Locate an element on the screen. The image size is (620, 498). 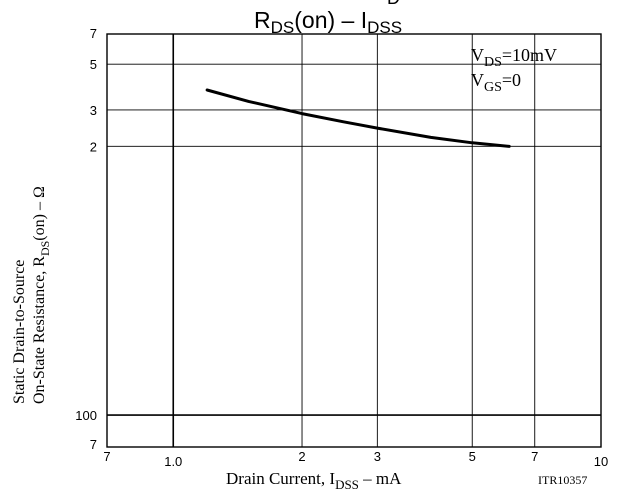
annotation-vds: VDS=10mV is located at coordinates (514, 57).